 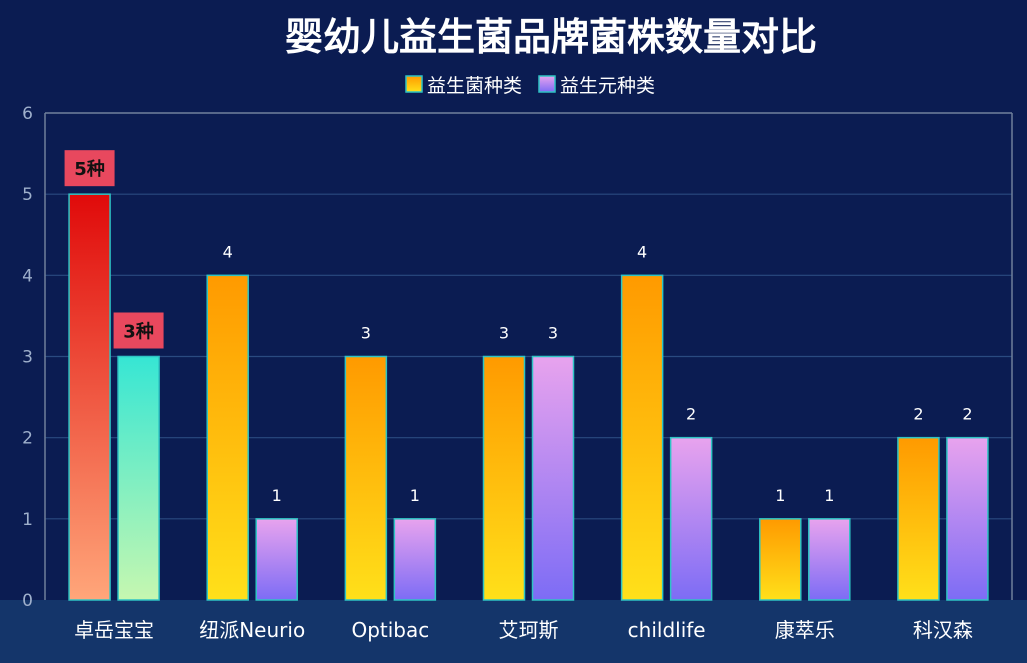 I want to click on x-tick-label: 科汉森, so click(x=943, y=630).